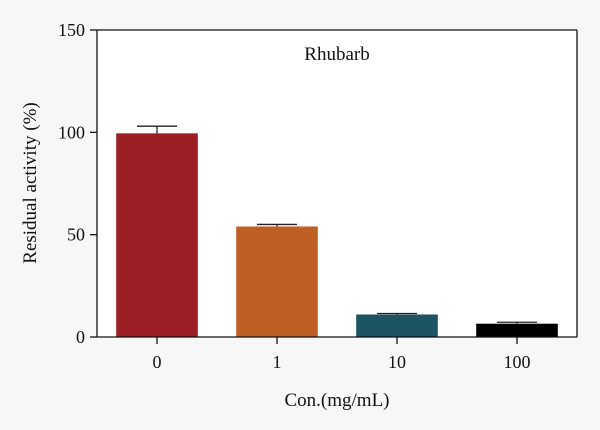 This screenshot has width=600, height=430. I want to click on x-tick-label: 100, so click(517, 362).